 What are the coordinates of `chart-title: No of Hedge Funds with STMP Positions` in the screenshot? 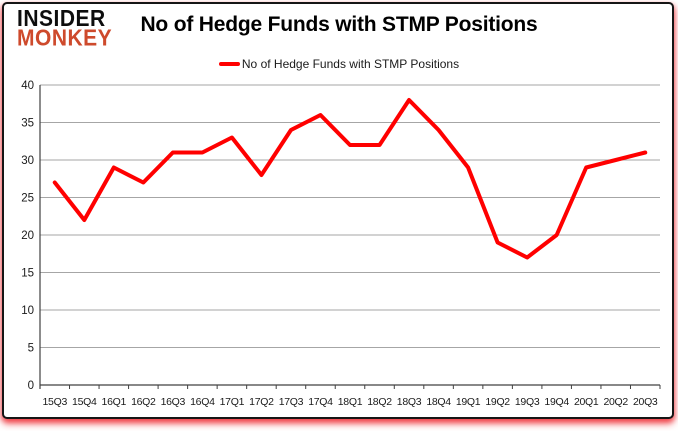 It's located at (339, 24).